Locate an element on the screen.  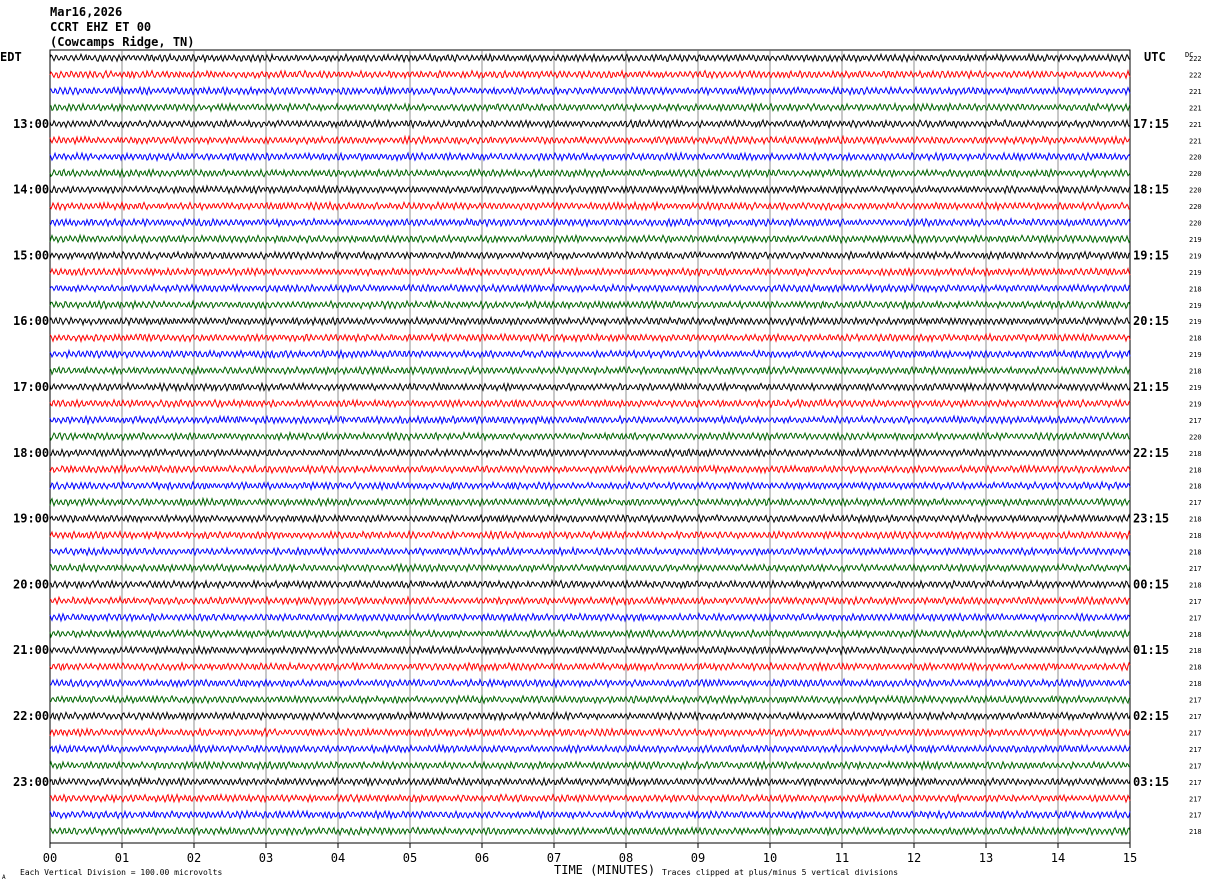
dc-header: DC is located at coordinates (1189, 55).